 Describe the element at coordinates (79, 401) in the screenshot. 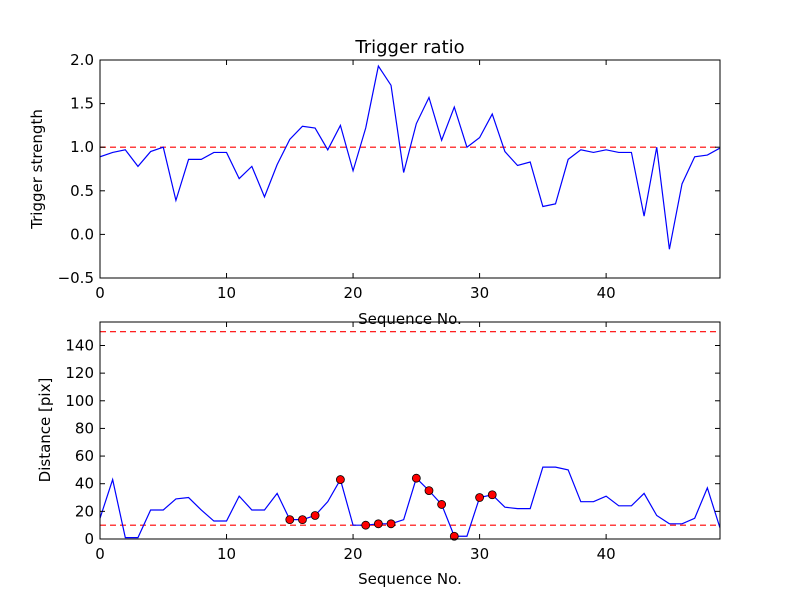

I see `y-tick-label: 100` at that location.